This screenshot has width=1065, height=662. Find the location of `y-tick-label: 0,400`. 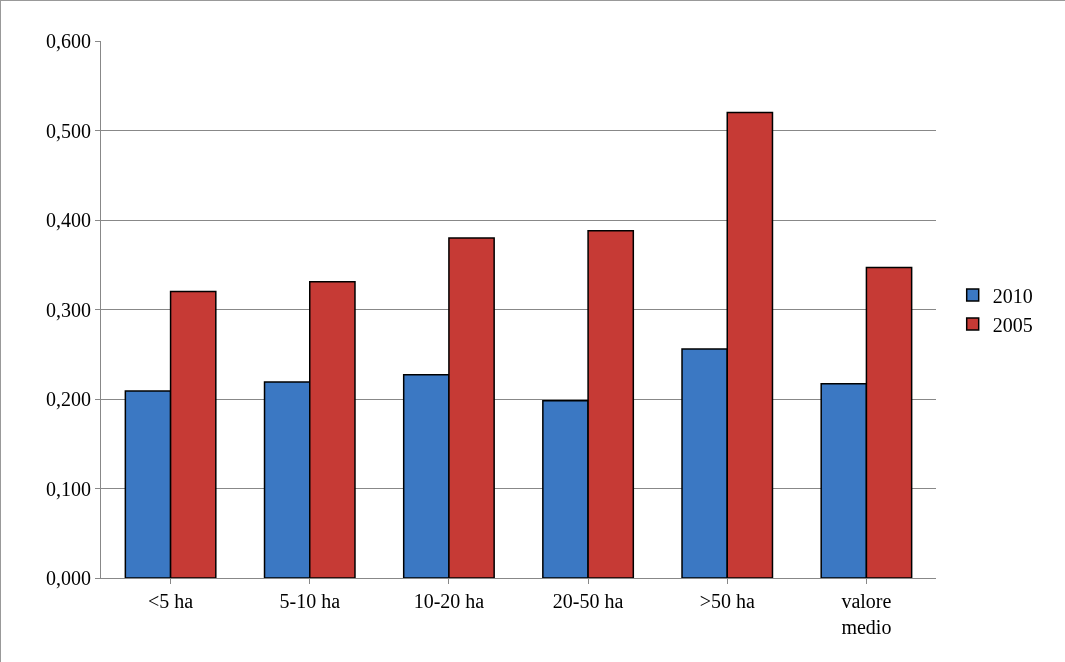

y-tick-label: 0,400 is located at coordinates (68, 220).